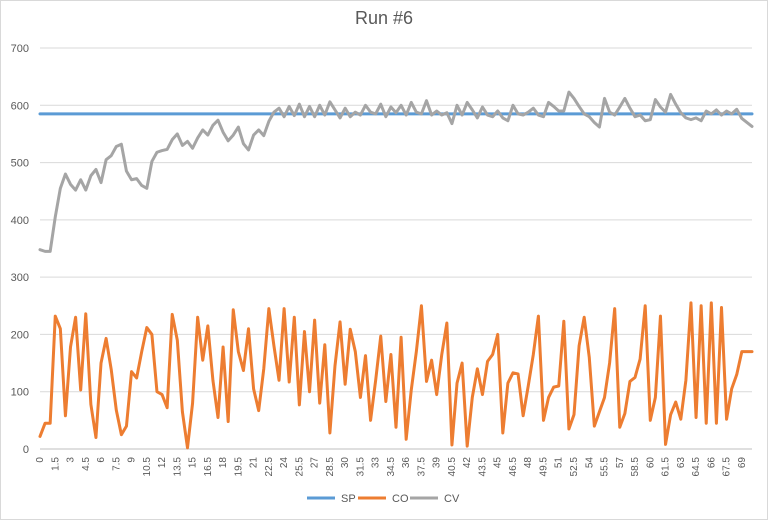 The width and height of the screenshot is (768, 520). What do you see at coordinates (20, 249) in the screenshot?
I see `y-axis-ticks: 0 100 200 300 400 500 600 700` at bounding box center [20, 249].